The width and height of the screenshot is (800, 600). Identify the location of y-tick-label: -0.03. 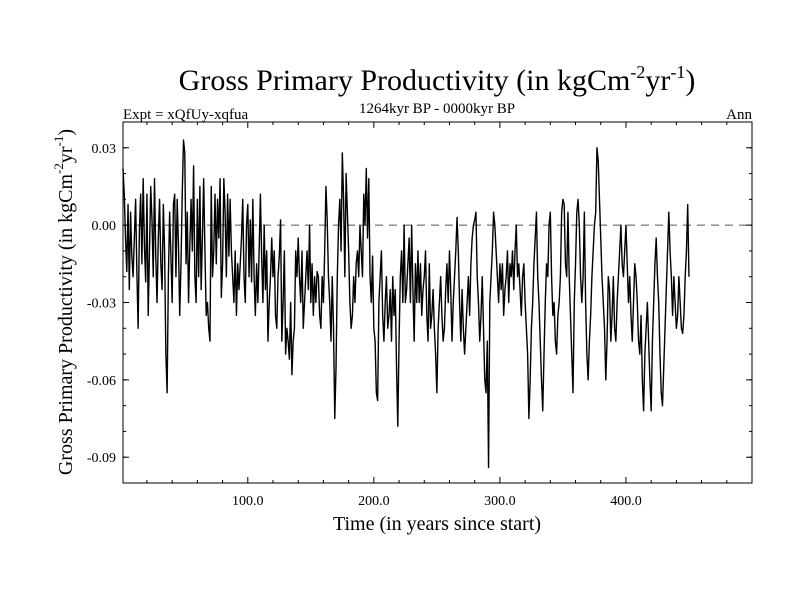
(101, 304).